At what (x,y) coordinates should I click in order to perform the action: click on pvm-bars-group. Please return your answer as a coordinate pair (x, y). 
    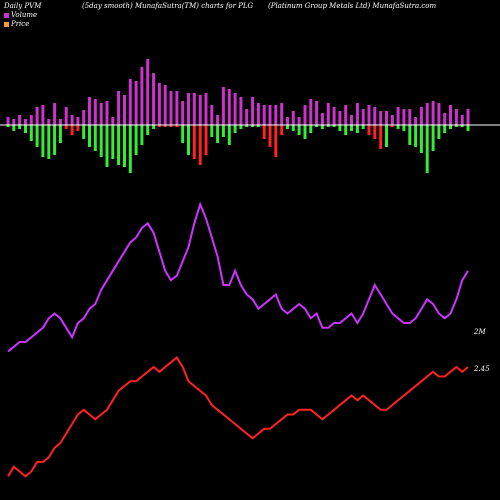
    Looking at the image, I should click on (238, 149).